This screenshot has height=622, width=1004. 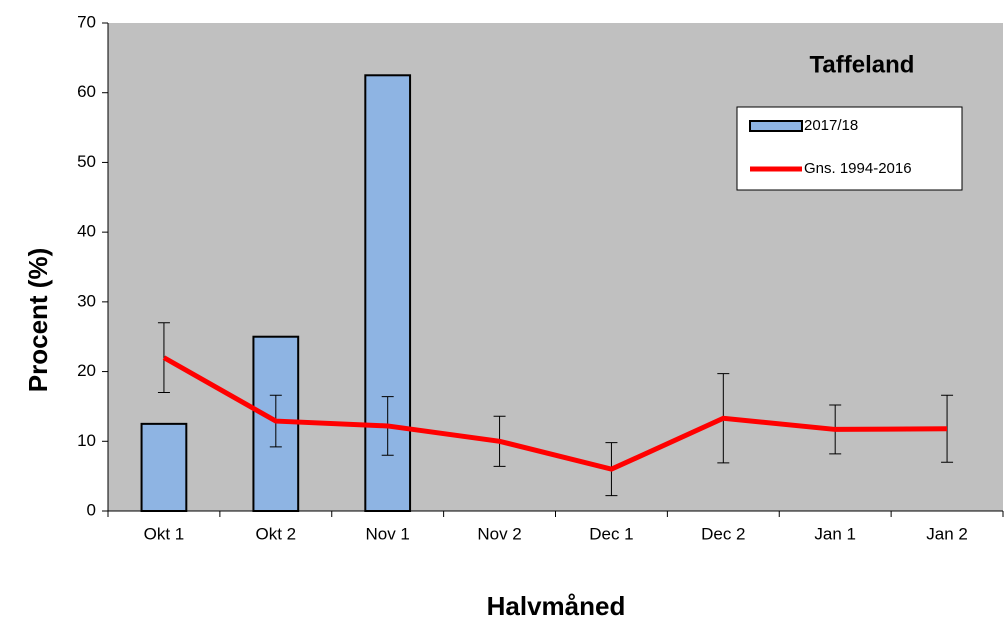 I want to click on y-tick-label: 10, so click(x=86, y=440).